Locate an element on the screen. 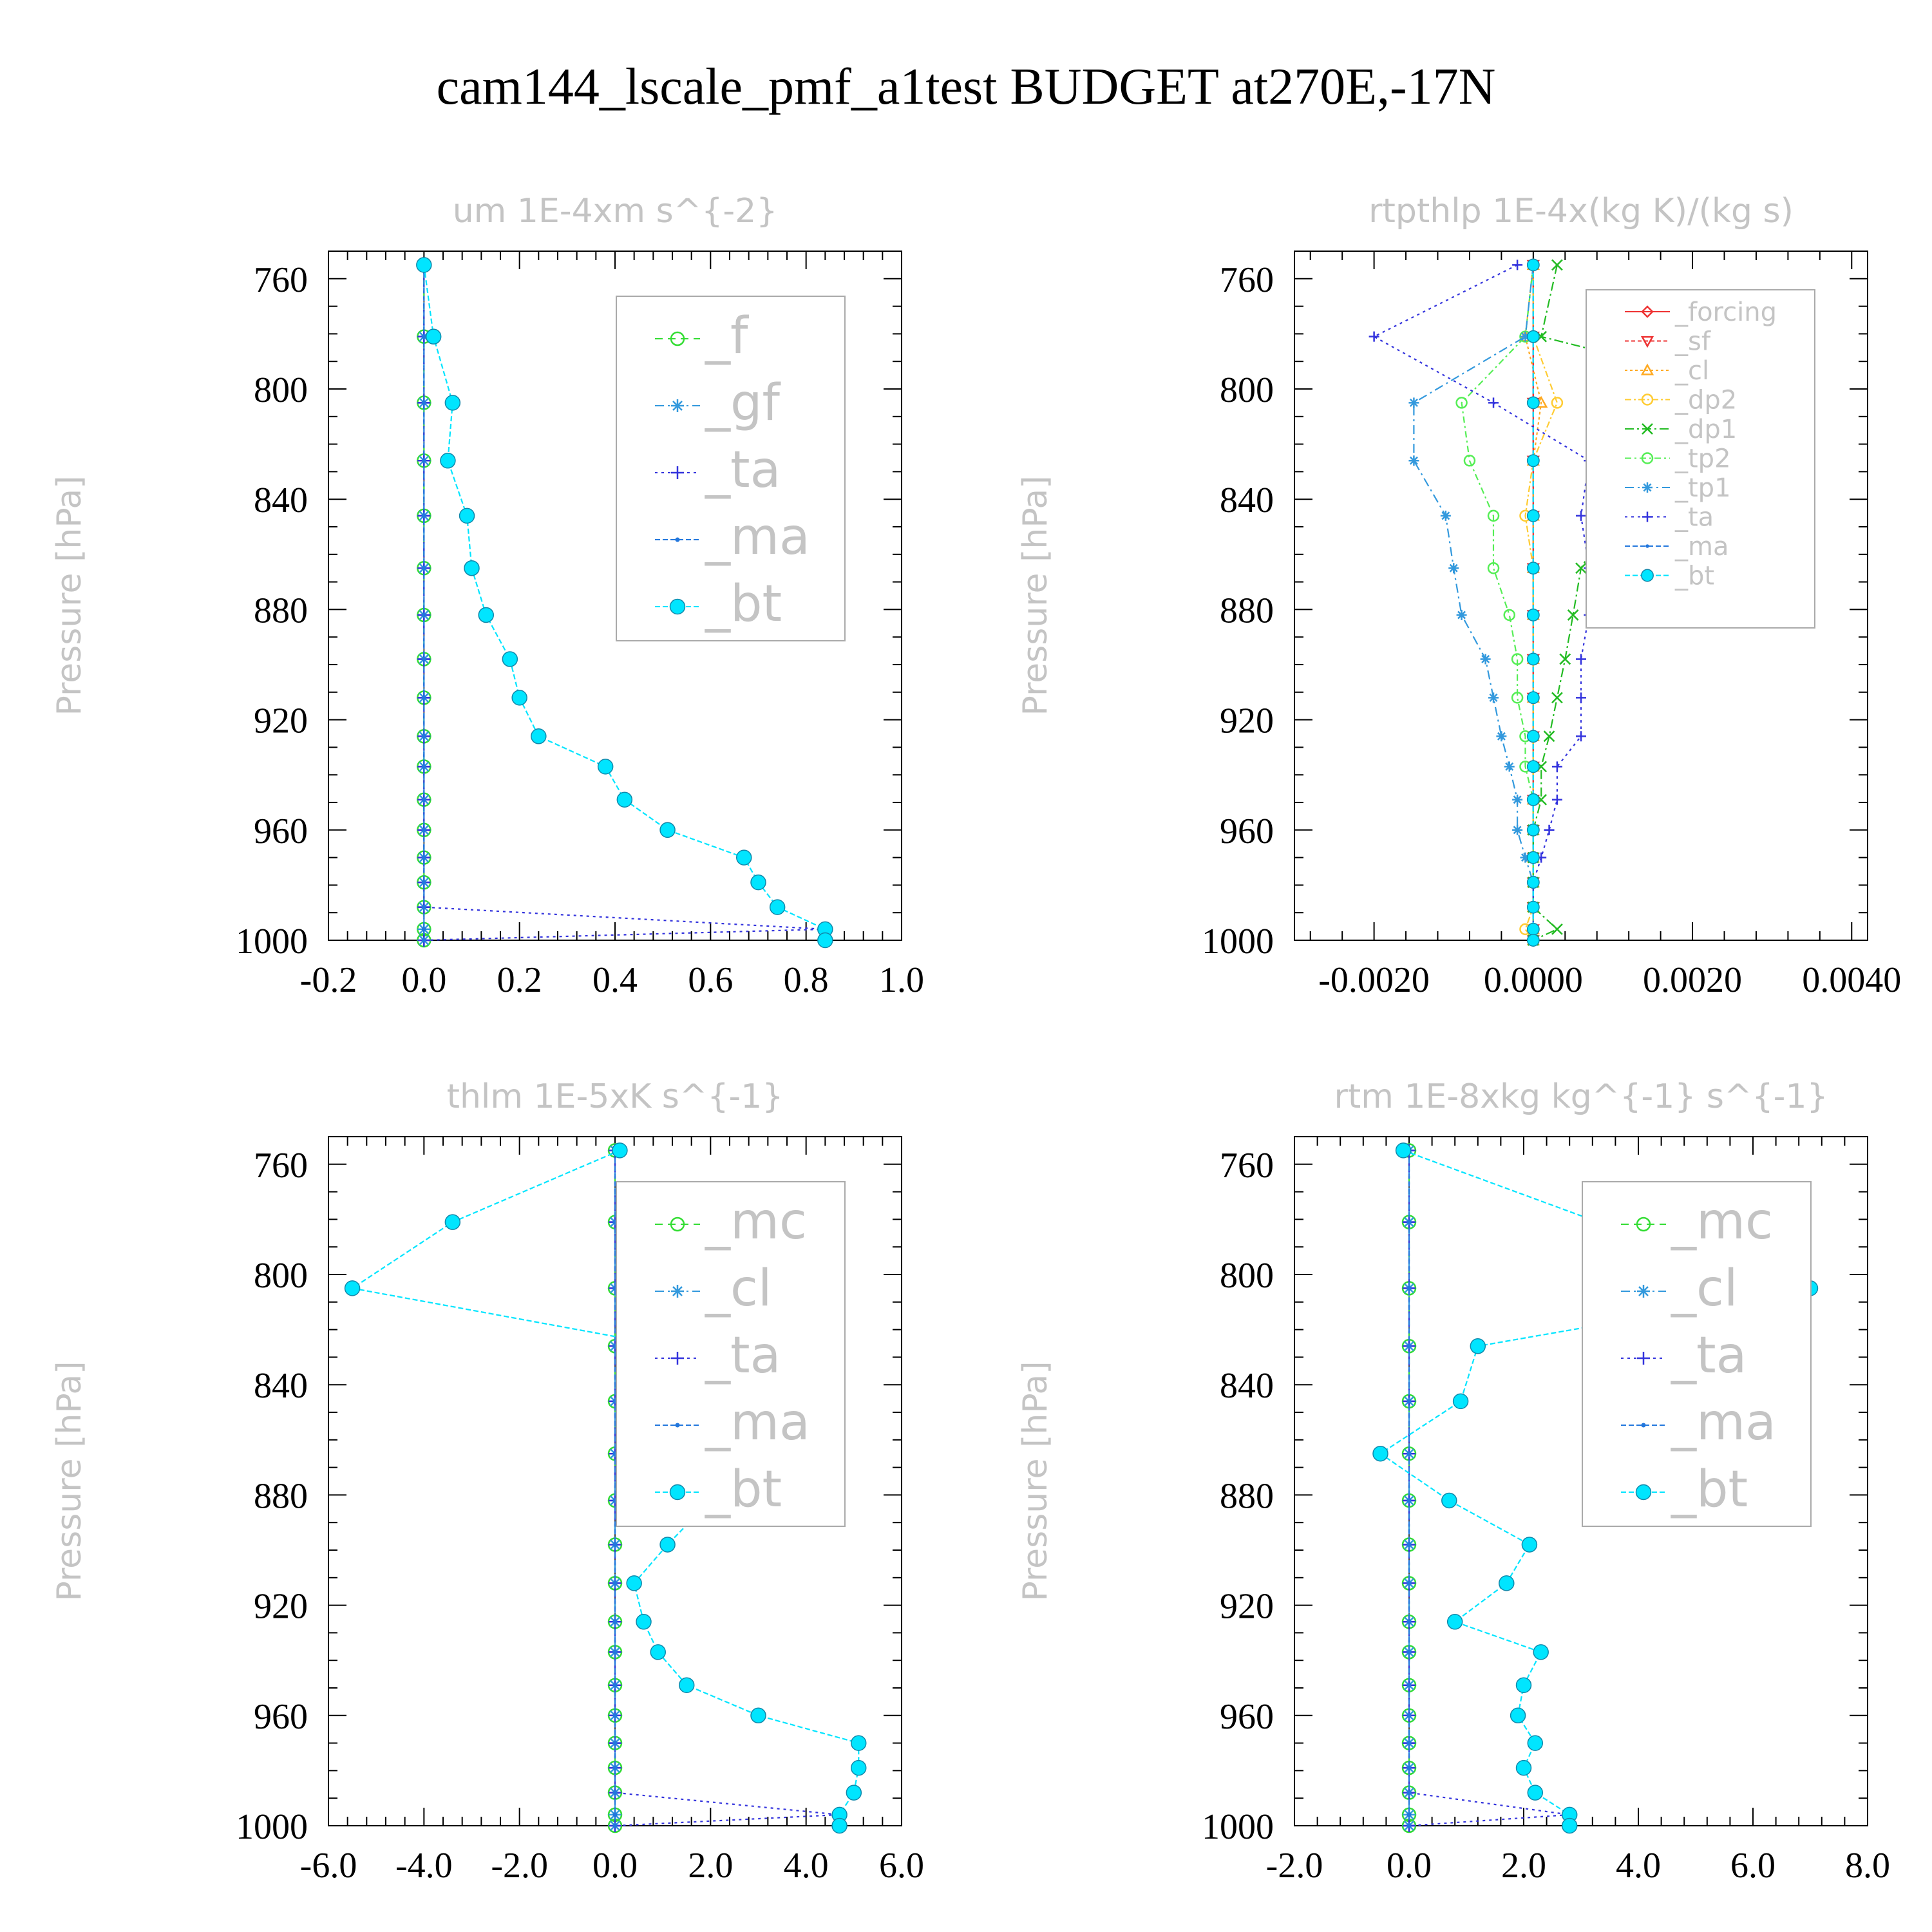 The height and width of the screenshot is (1932, 1932). x-tick-label: 0.0 is located at coordinates (615, 1866).